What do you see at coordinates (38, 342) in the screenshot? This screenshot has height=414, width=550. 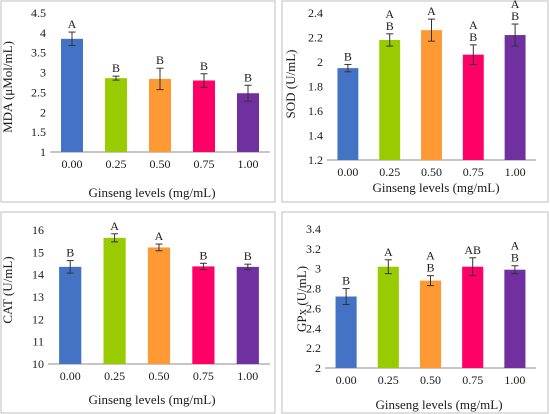 I see `panel-cat-y-tick-label: 11` at bounding box center [38, 342].